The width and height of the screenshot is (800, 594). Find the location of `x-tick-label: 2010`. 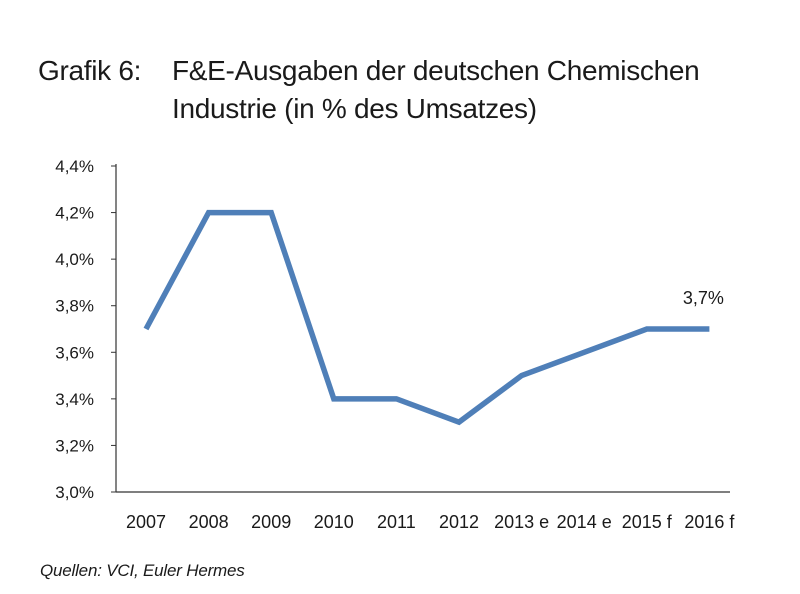

x-tick-label: 2010 is located at coordinates (334, 522).